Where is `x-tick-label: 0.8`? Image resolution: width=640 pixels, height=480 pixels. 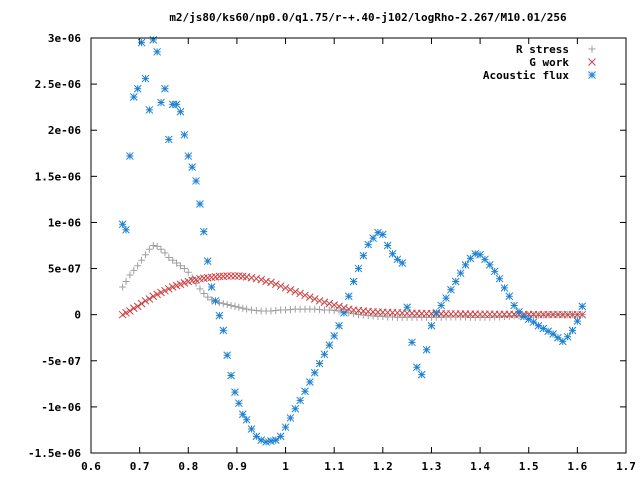
x-tick-label: 0.8 is located at coordinates (188, 466).